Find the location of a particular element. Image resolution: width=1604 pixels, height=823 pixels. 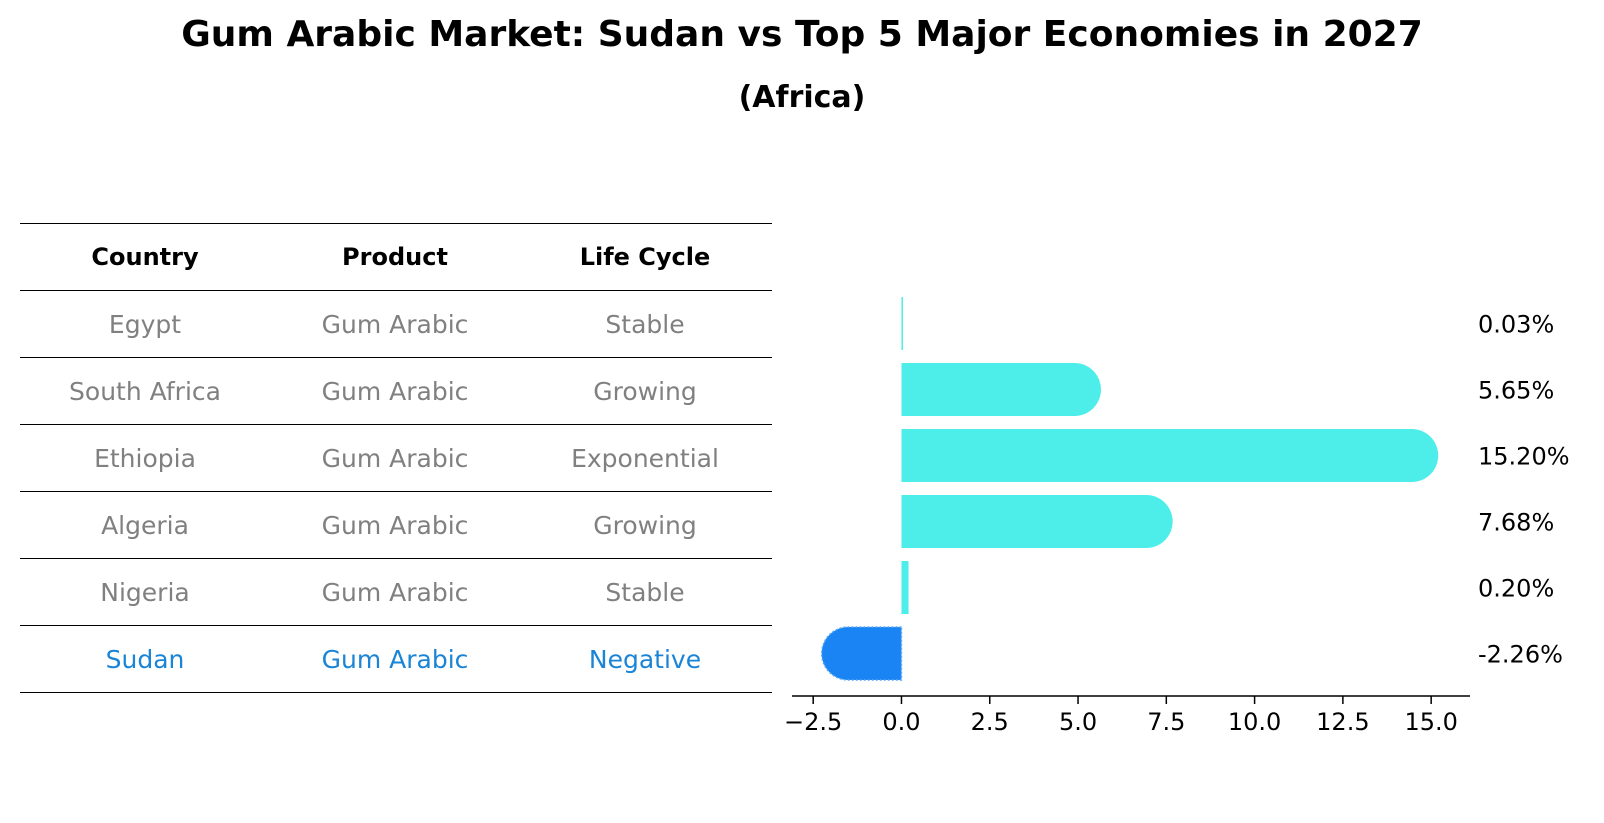

country-cell: South Africa is located at coordinates (145, 391).